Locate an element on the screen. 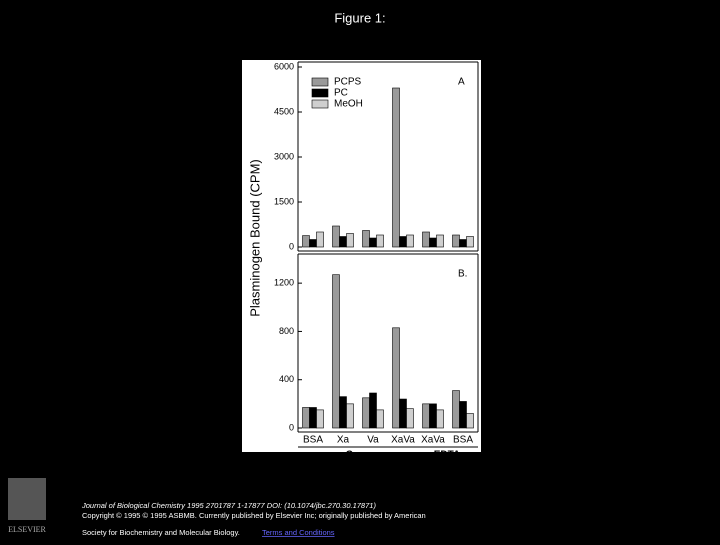  y-tick-label: 1500 is located at coordinates (284, 201).